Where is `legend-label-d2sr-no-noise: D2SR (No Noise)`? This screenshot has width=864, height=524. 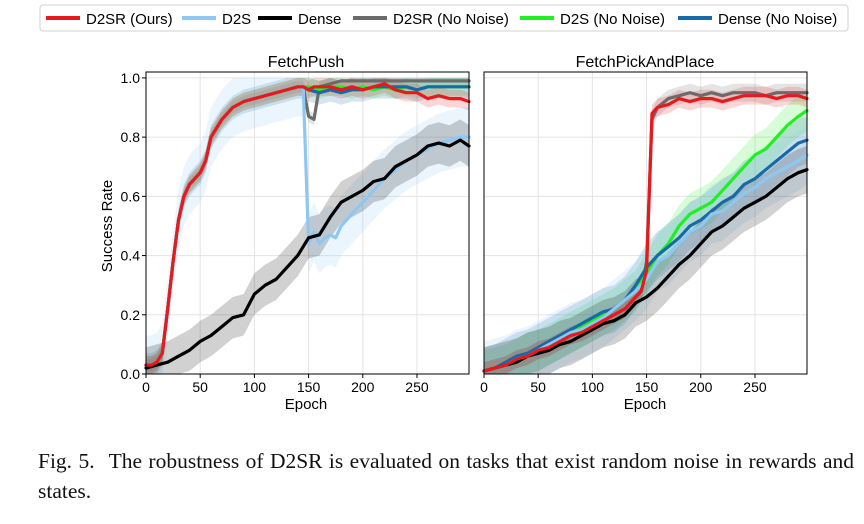 legend-label-d2sr-no-noise: D2SR (No Noise) is located at coordinates (451, 19).